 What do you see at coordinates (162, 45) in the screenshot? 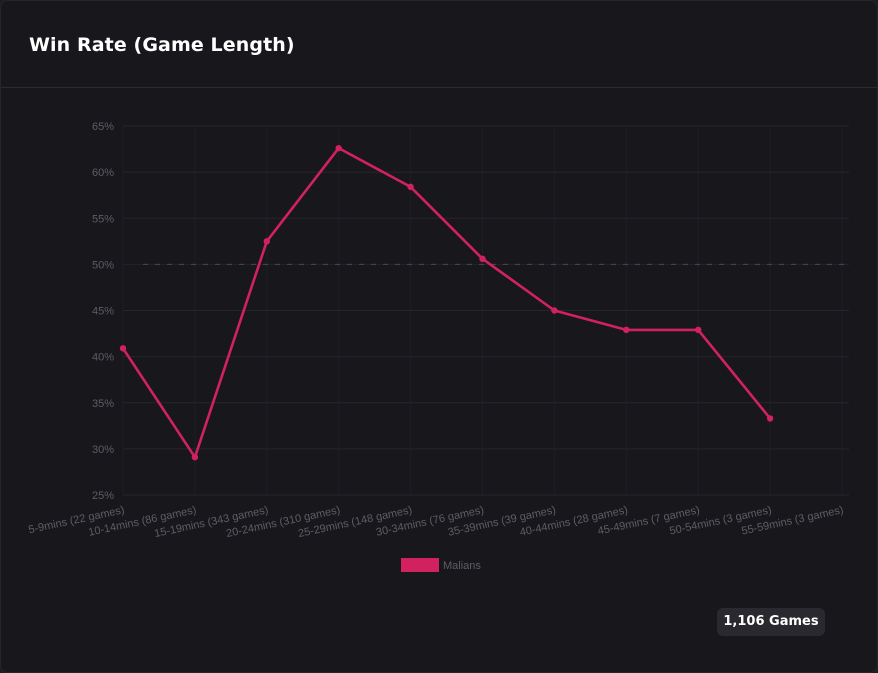
I see `chart-title: Win Rate (Game Length)` at bounding box center [162, 45].